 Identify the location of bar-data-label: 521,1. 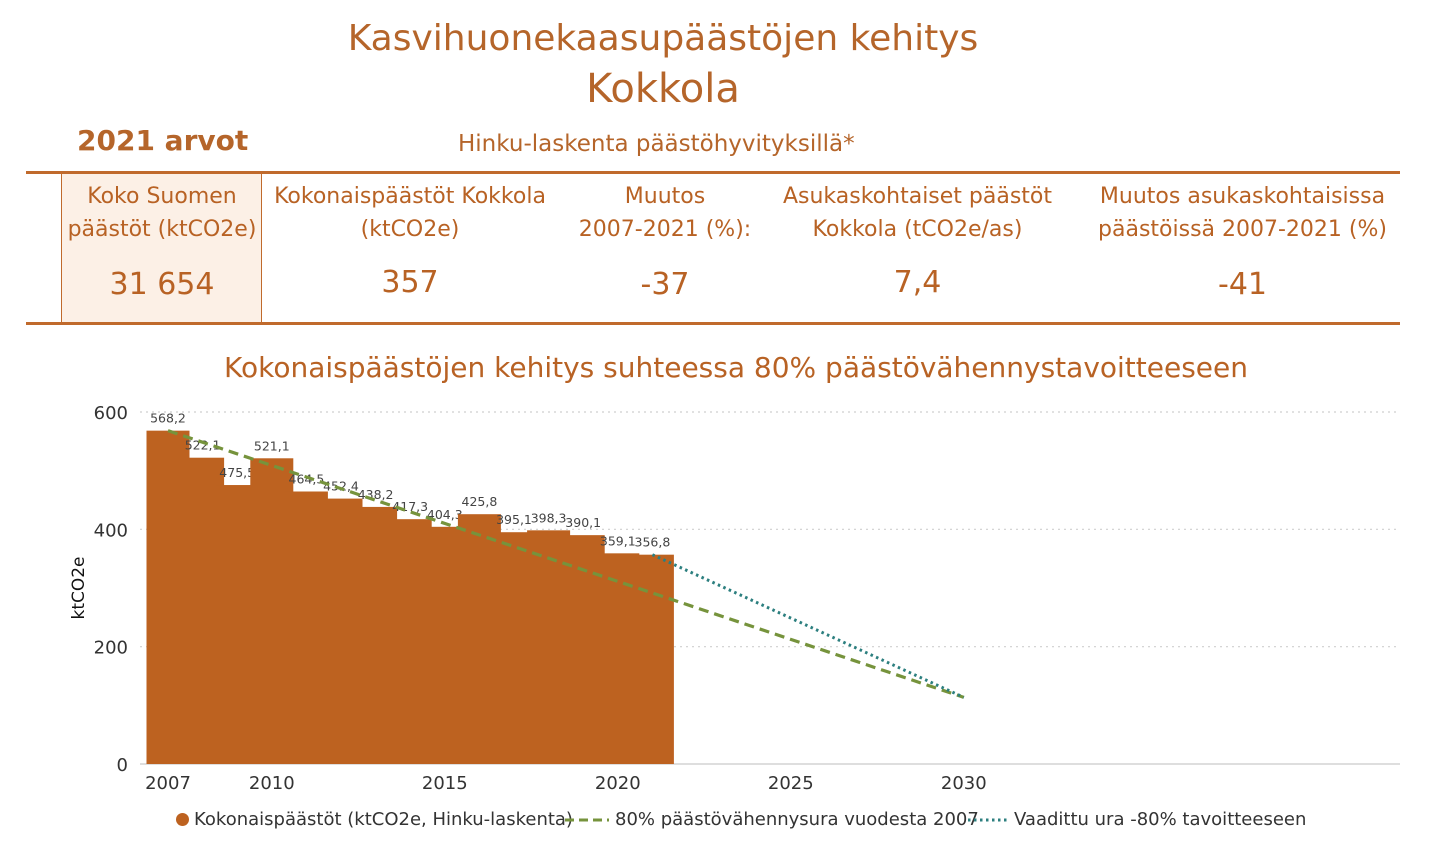
(272, 445).